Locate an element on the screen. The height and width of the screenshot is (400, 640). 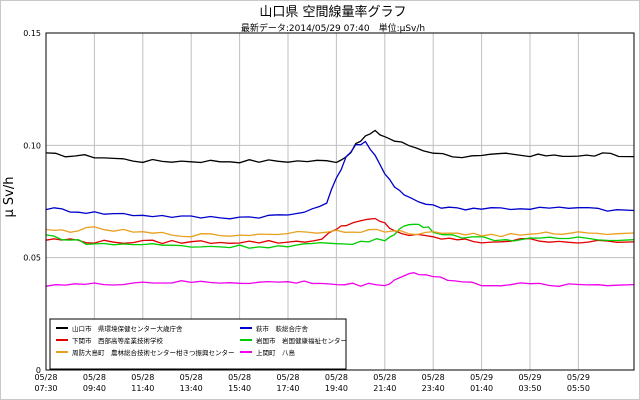
legend-label: 上関町 八島 is located at coordinates (276, 352).